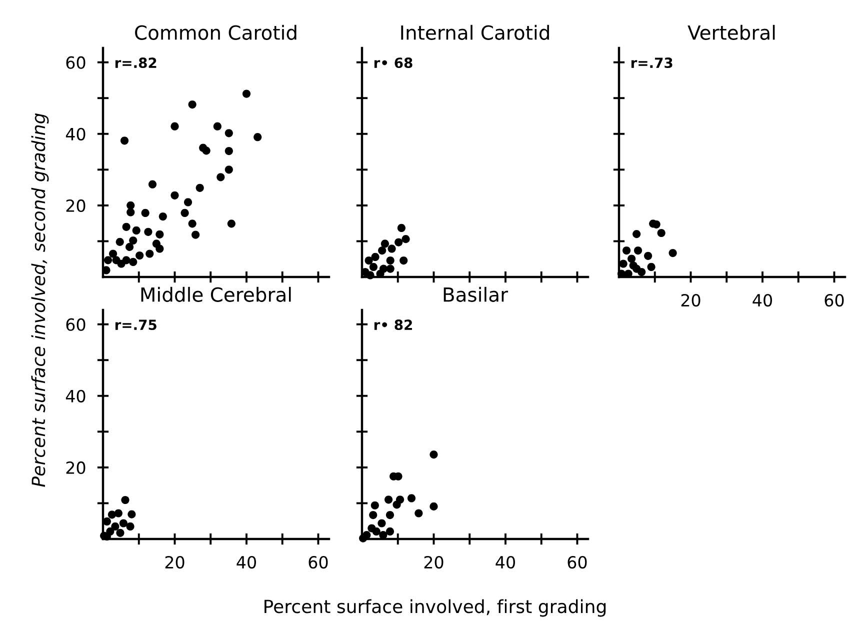 The height and width of the screenshot is (627, 850). Describe the element at coordinates (731, 32) in the screenshot. I see `chart-title: Vertebral` at that location.